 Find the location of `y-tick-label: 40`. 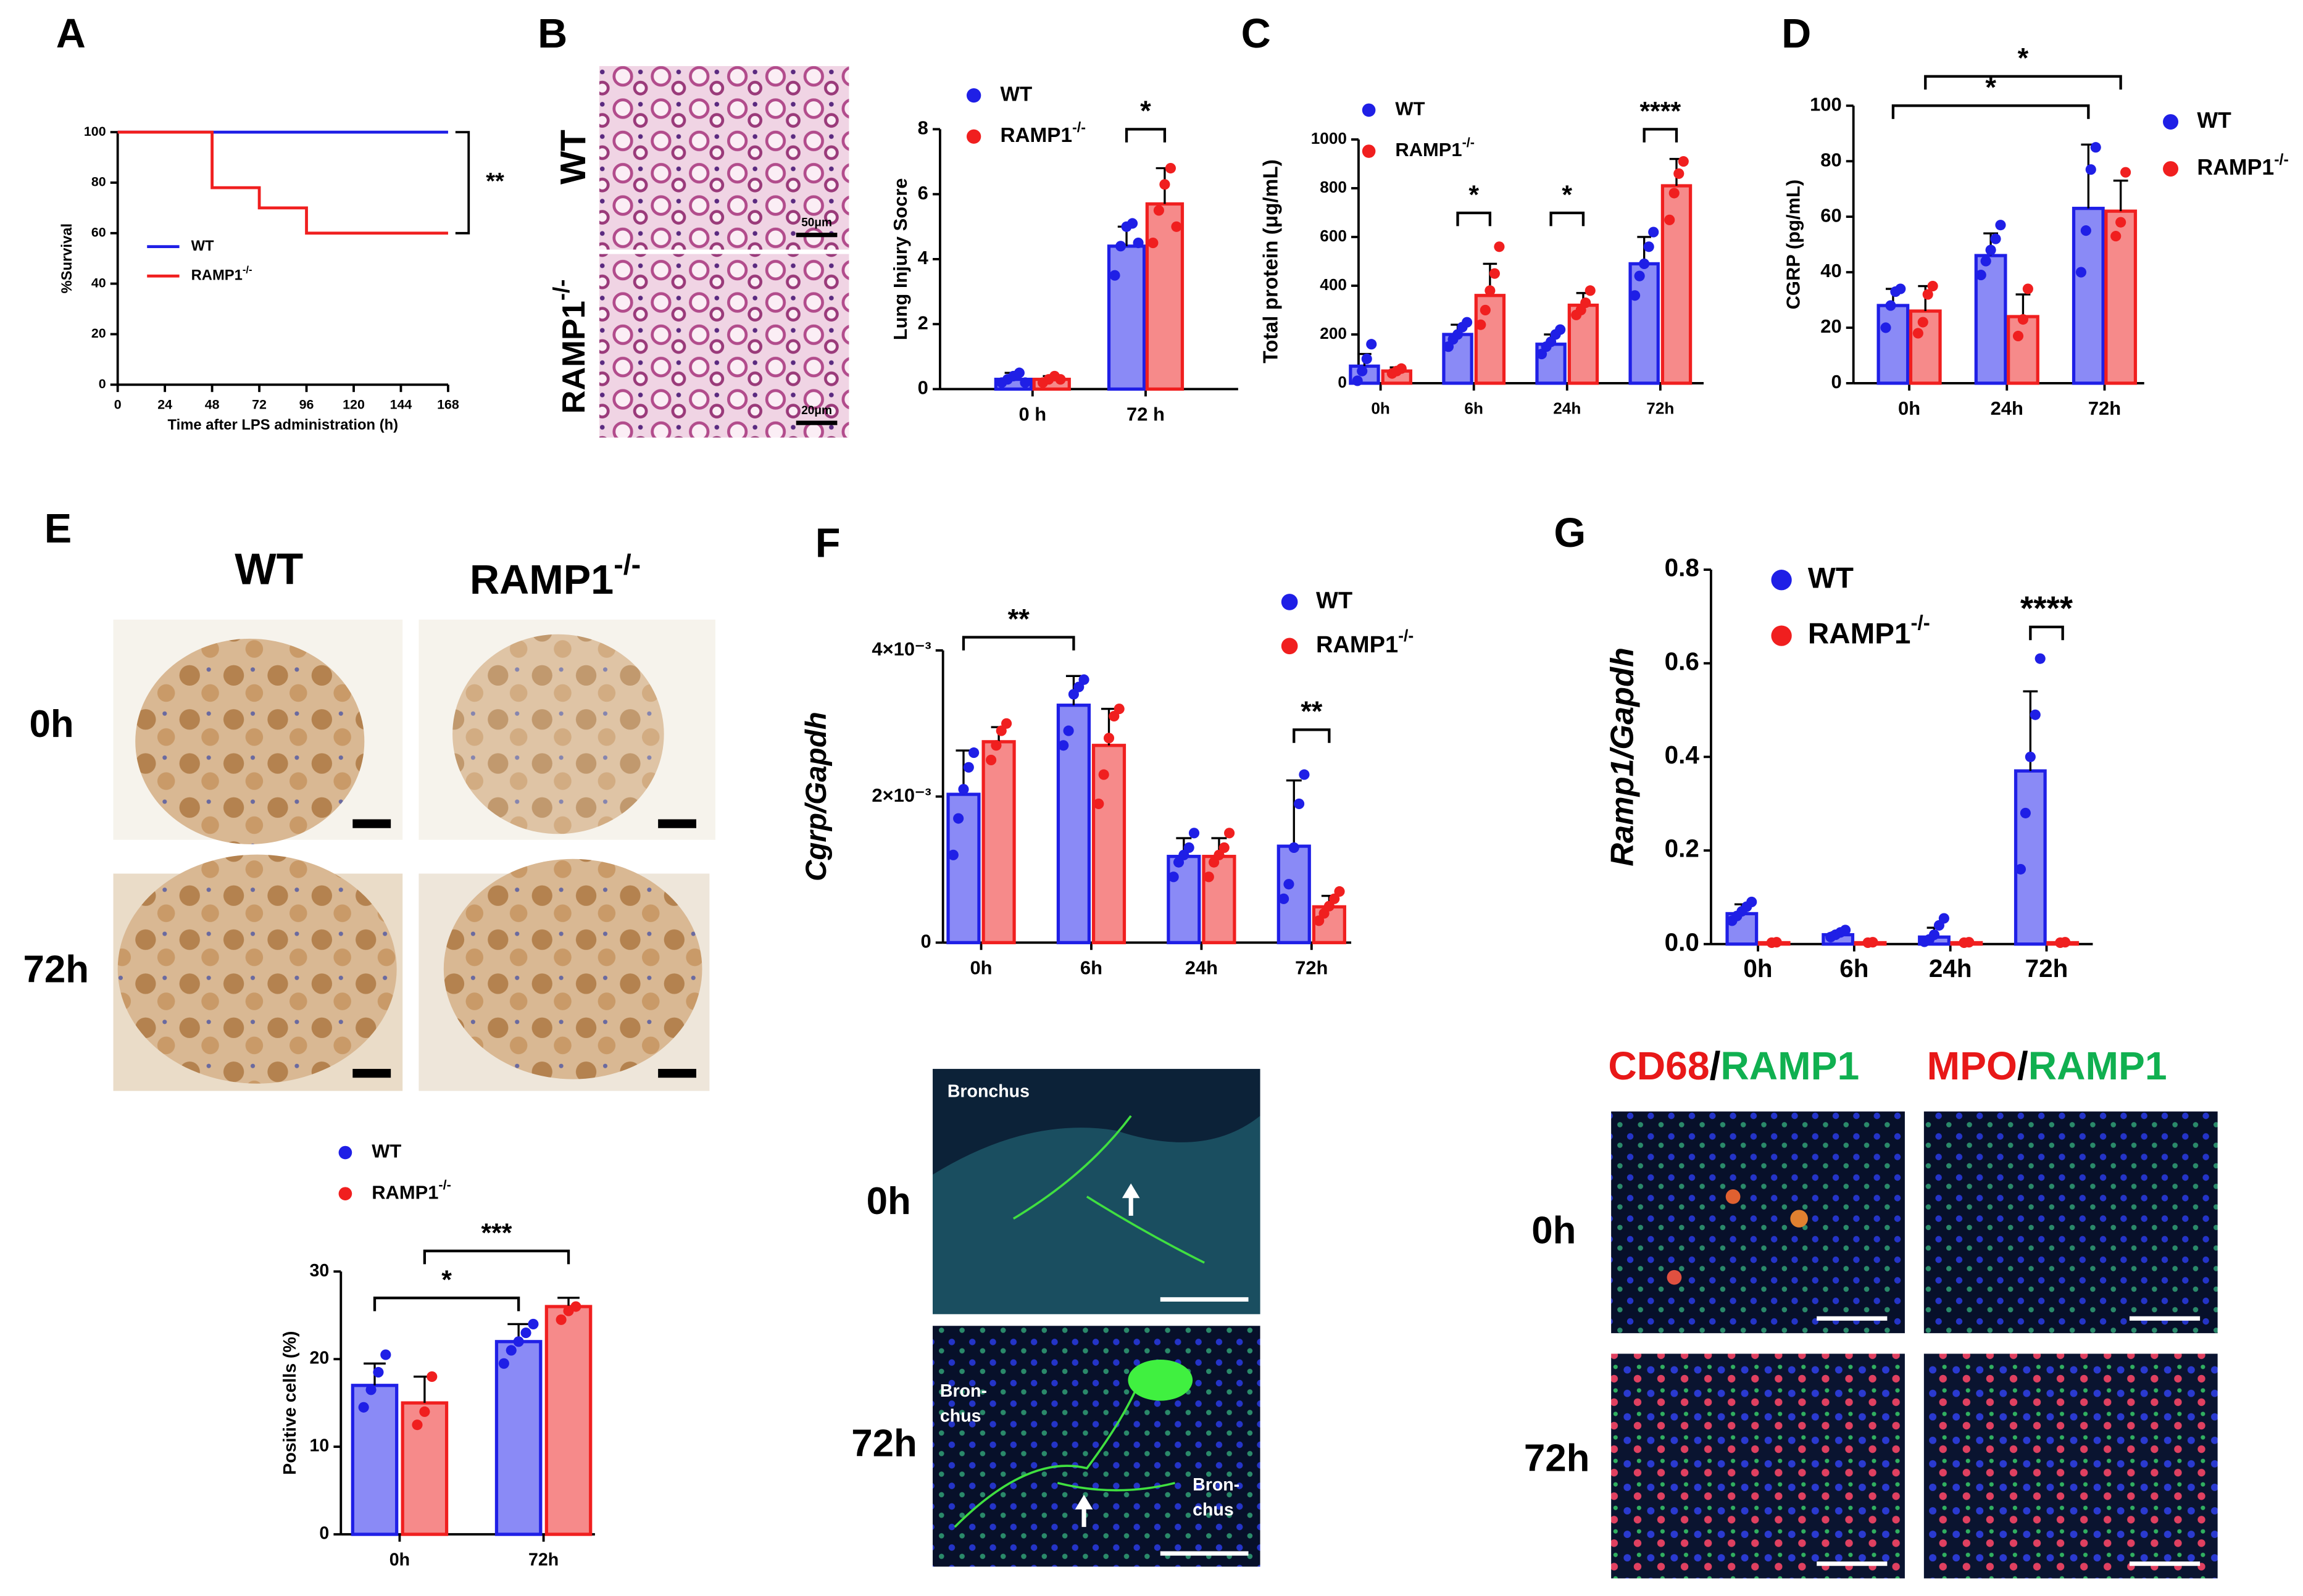

y-tick-label: 40 is located at coordinates (98, 282).